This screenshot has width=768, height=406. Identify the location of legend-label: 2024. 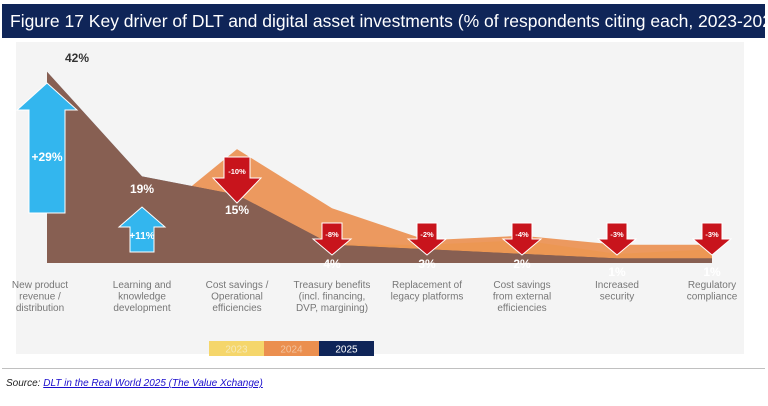
(291, 350).